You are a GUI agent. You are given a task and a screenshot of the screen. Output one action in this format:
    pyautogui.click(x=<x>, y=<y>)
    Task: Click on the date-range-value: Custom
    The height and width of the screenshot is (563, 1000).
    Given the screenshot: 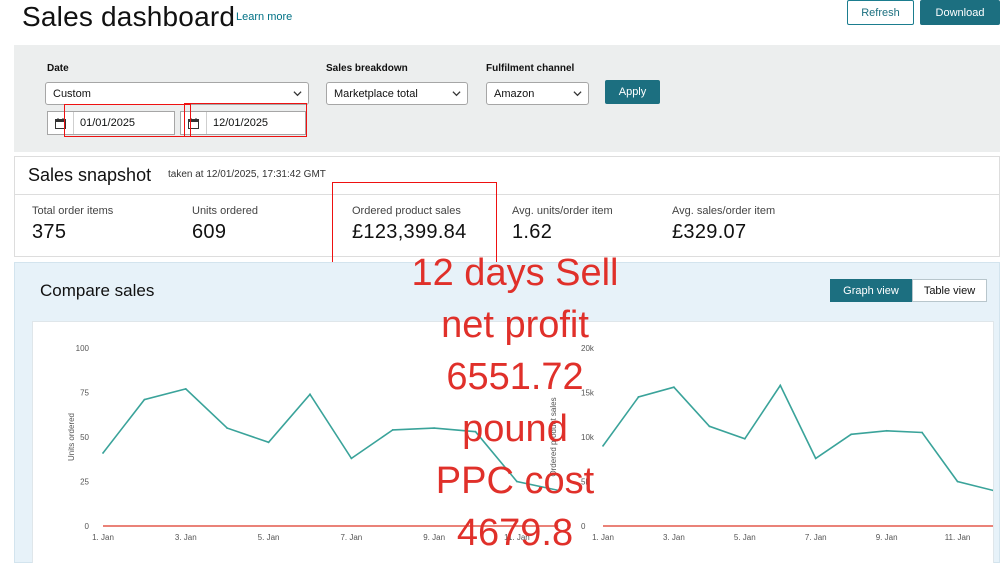 What is the action you would take?
    pyautogui.click(x=72, y=93)
    